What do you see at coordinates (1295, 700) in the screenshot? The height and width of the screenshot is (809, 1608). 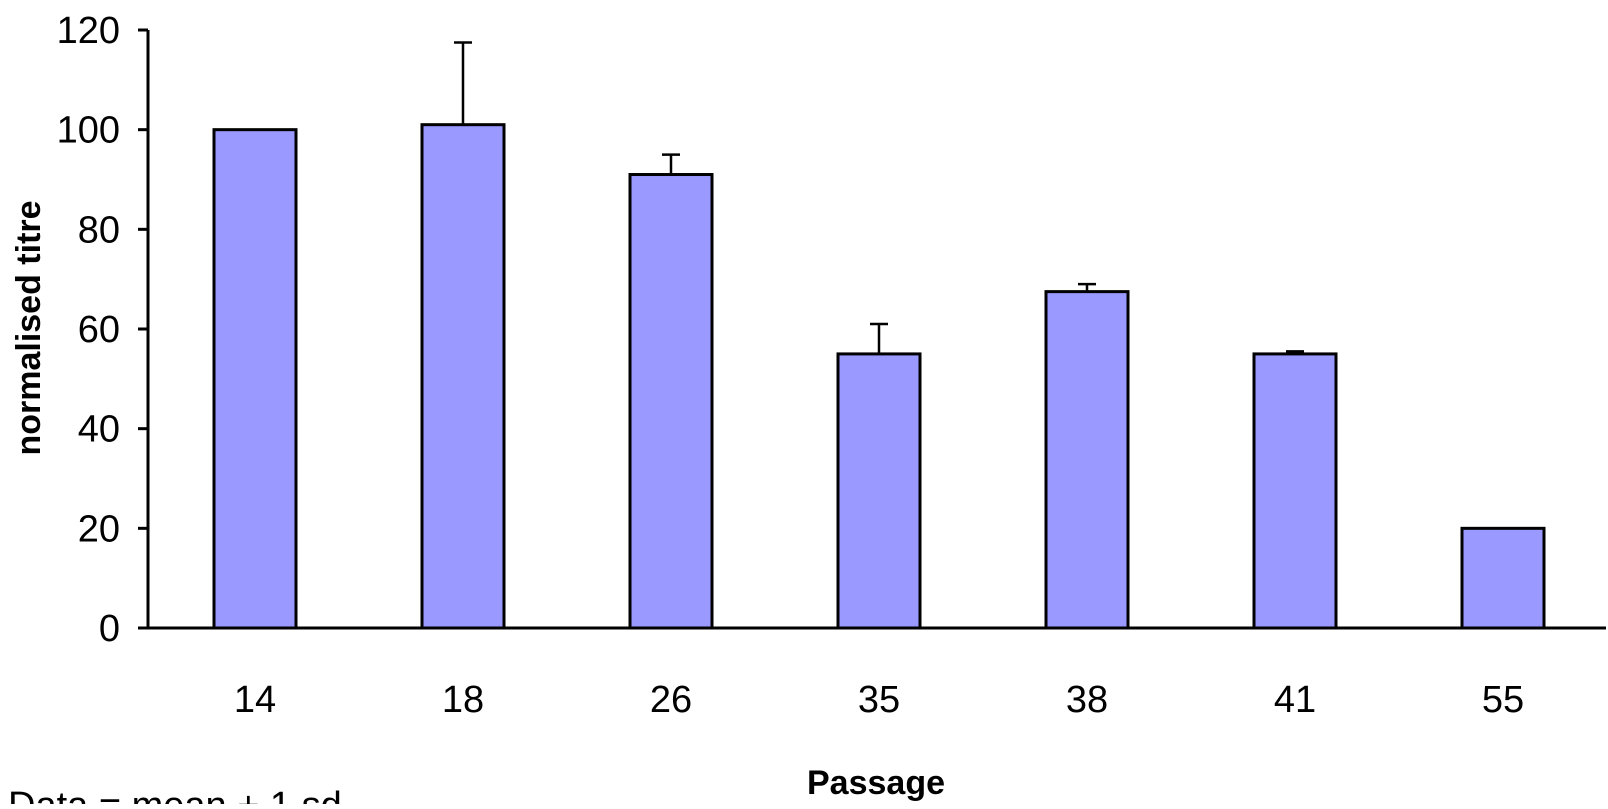 I see `x-tick-label-41: 41` at bounding box center [1295, 700].